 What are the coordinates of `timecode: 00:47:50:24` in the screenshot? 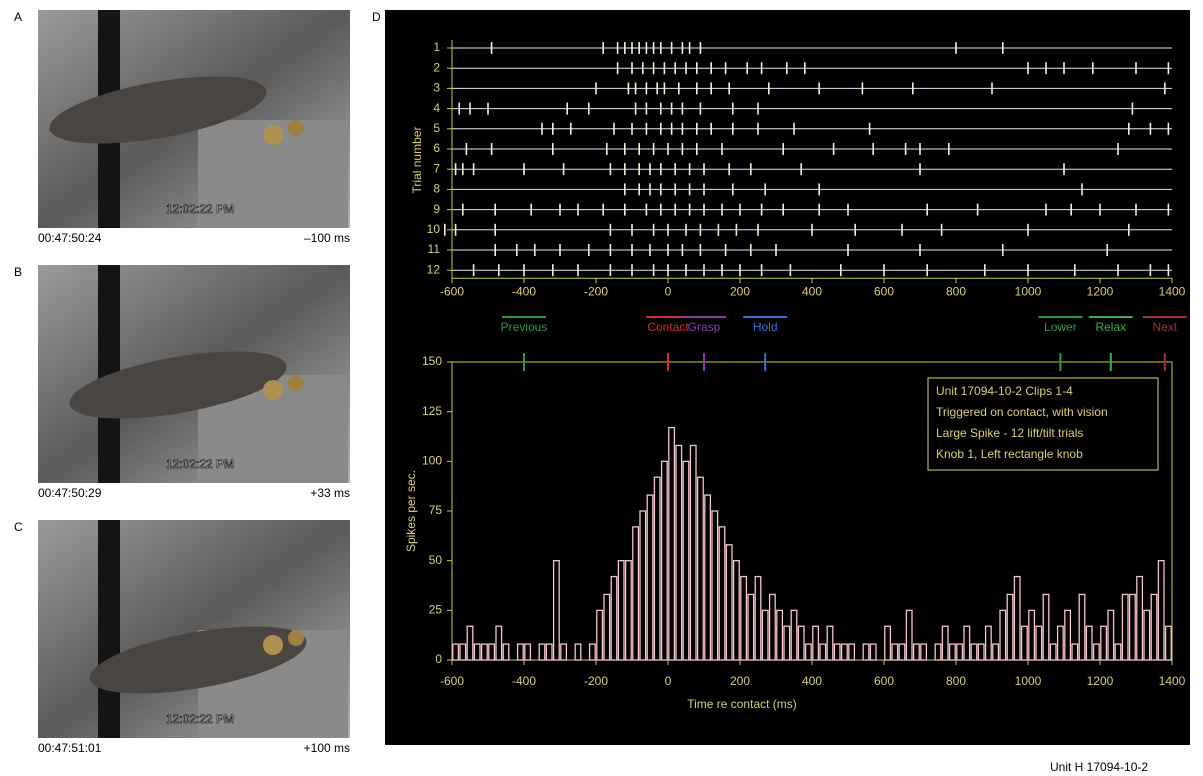 It's located at (70, 238).